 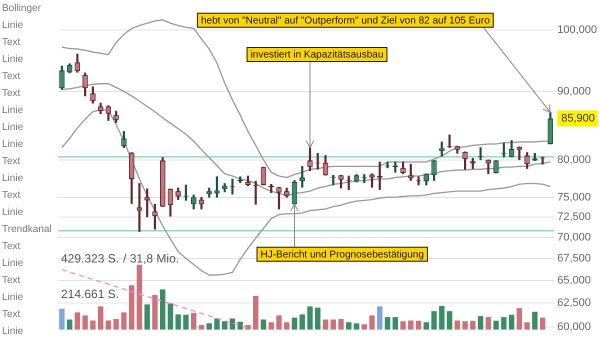 What do you see at coordinates (574, 258) in the screenshot?
I see `y-tick-label: 67,500` at bounding box center [574, 258].